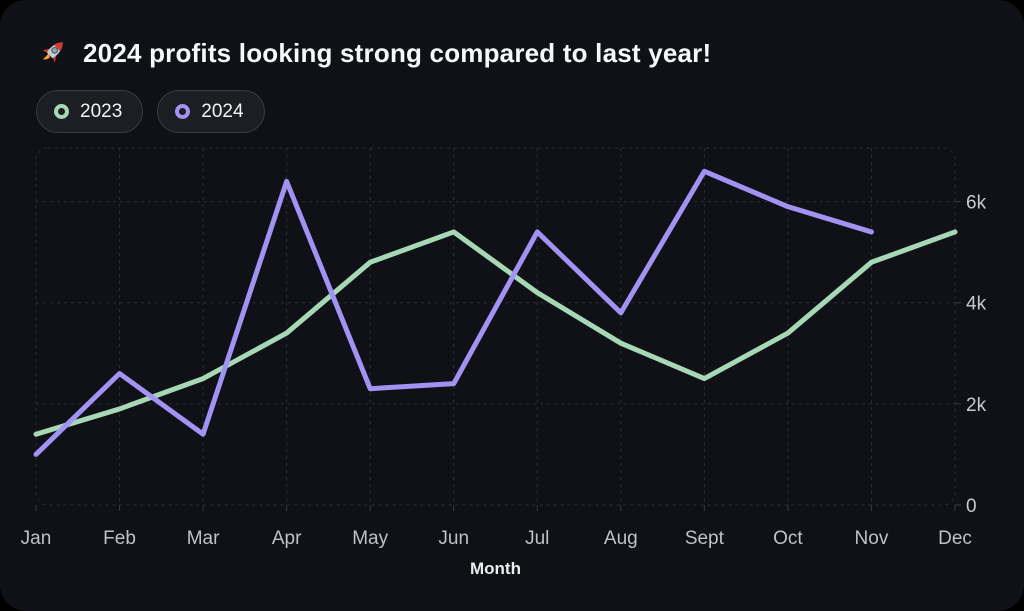 This screenshot has height=611, width=1024. Describe the element at coordinates (183, 111) in the screenshot. I see `series-2024-ring-icon` at that location.